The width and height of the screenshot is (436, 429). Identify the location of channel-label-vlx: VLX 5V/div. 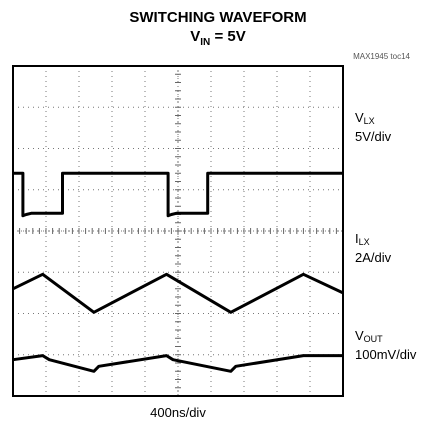
(373, 127).